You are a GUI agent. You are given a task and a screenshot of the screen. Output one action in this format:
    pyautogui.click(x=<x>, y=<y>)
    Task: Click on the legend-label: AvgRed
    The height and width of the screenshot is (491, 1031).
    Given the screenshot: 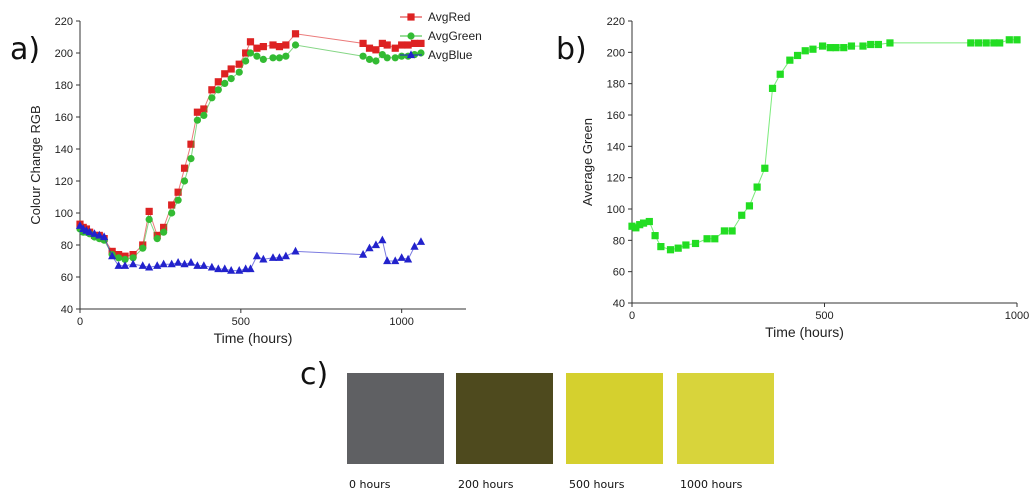 What is the action you would take?
    pyautogui.click(x=449, y=17)
    